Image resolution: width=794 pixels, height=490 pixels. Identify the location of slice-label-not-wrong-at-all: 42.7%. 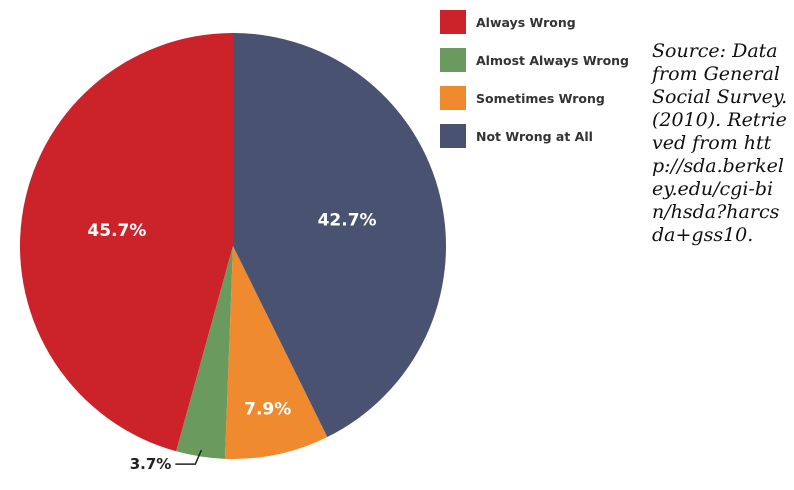
(347, 220).